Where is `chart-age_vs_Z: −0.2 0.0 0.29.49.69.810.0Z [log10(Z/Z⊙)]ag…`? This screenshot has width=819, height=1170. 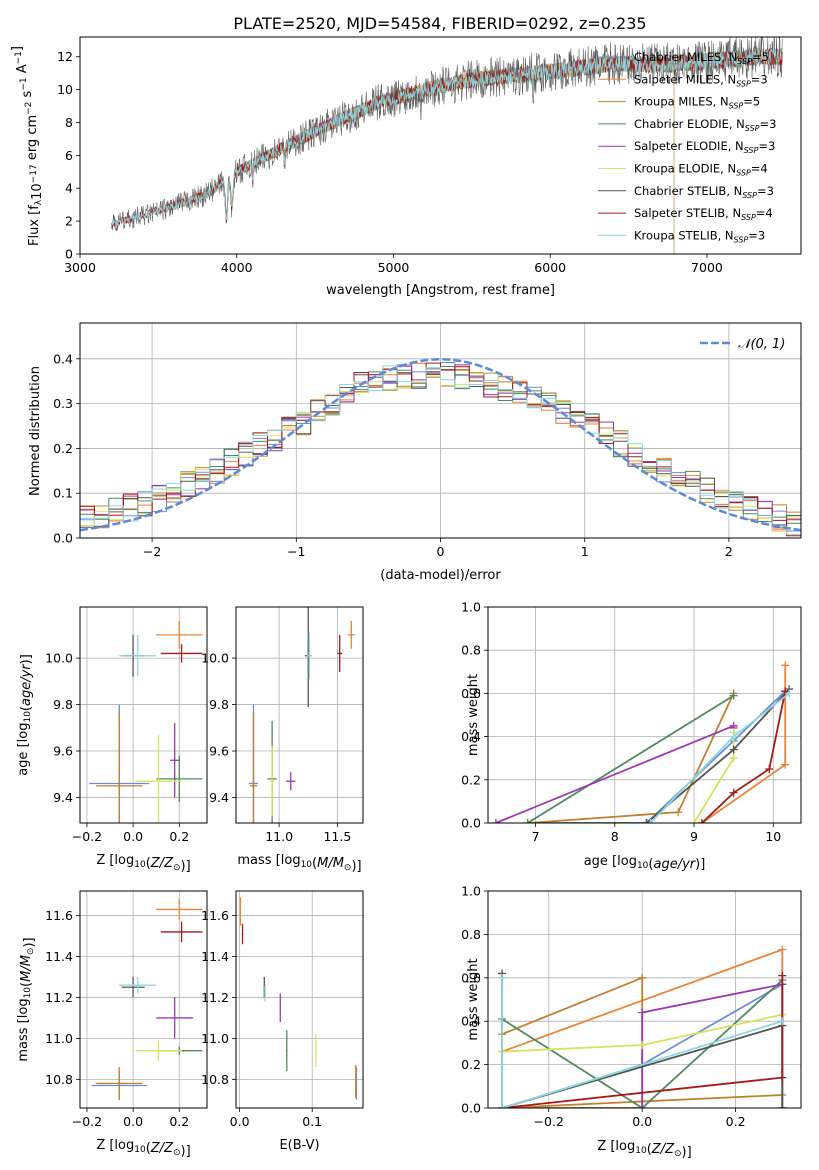
chart-age_vs_Z: −0.2 0.0 0.29.49.69.810.0Z [log10(Z/Z⊙)]ag… is located at coordinates (112, 740).